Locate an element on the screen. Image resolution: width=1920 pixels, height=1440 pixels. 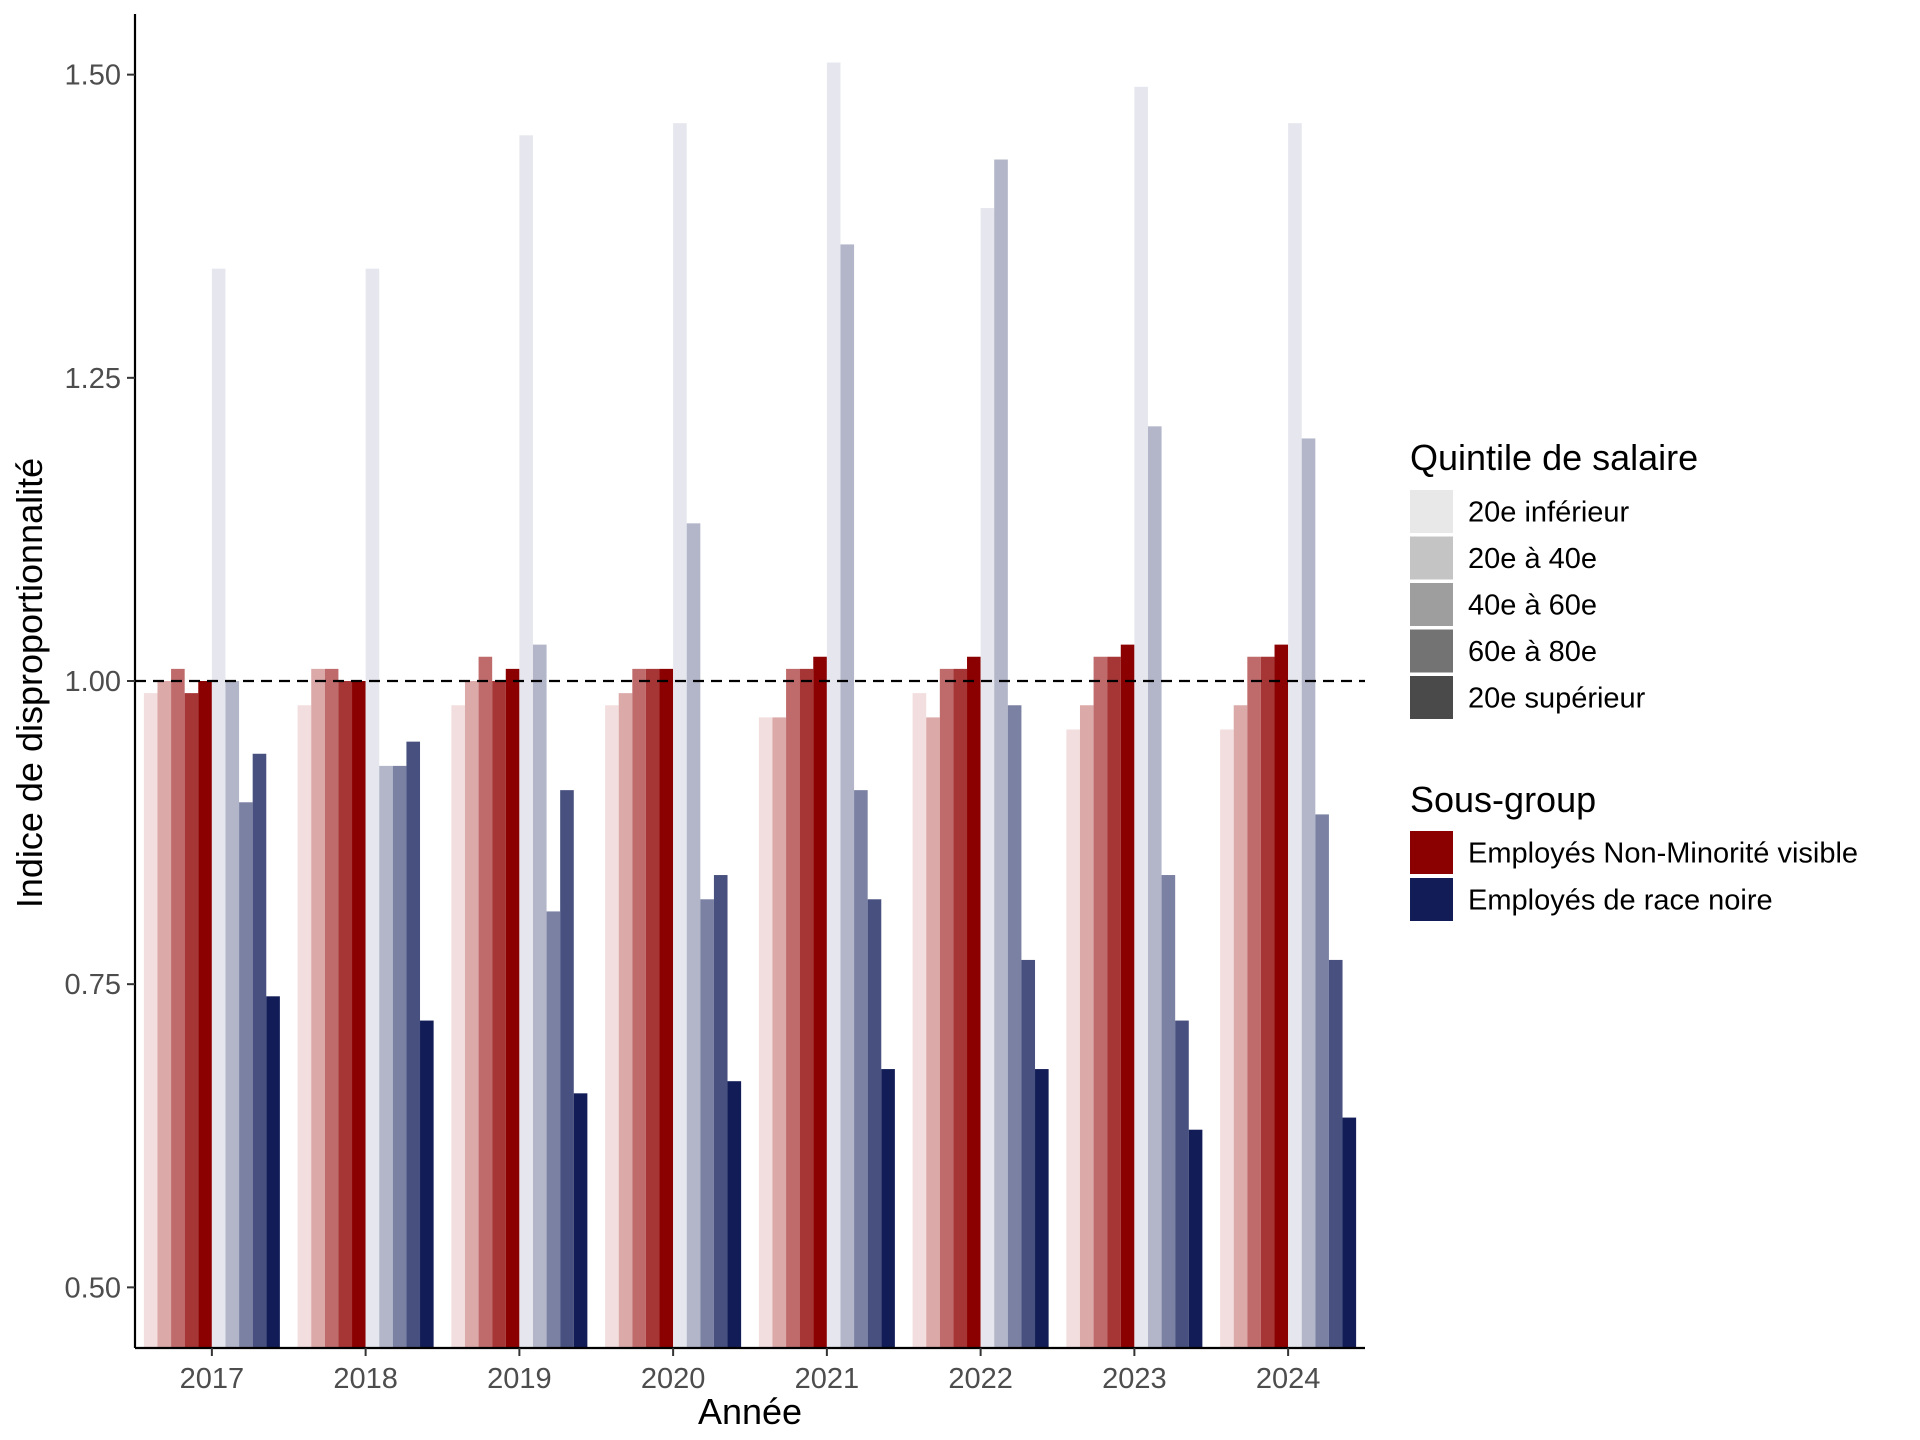
legend-label: Employés Non-Minorité visible is located at coordinates (1663, 854).